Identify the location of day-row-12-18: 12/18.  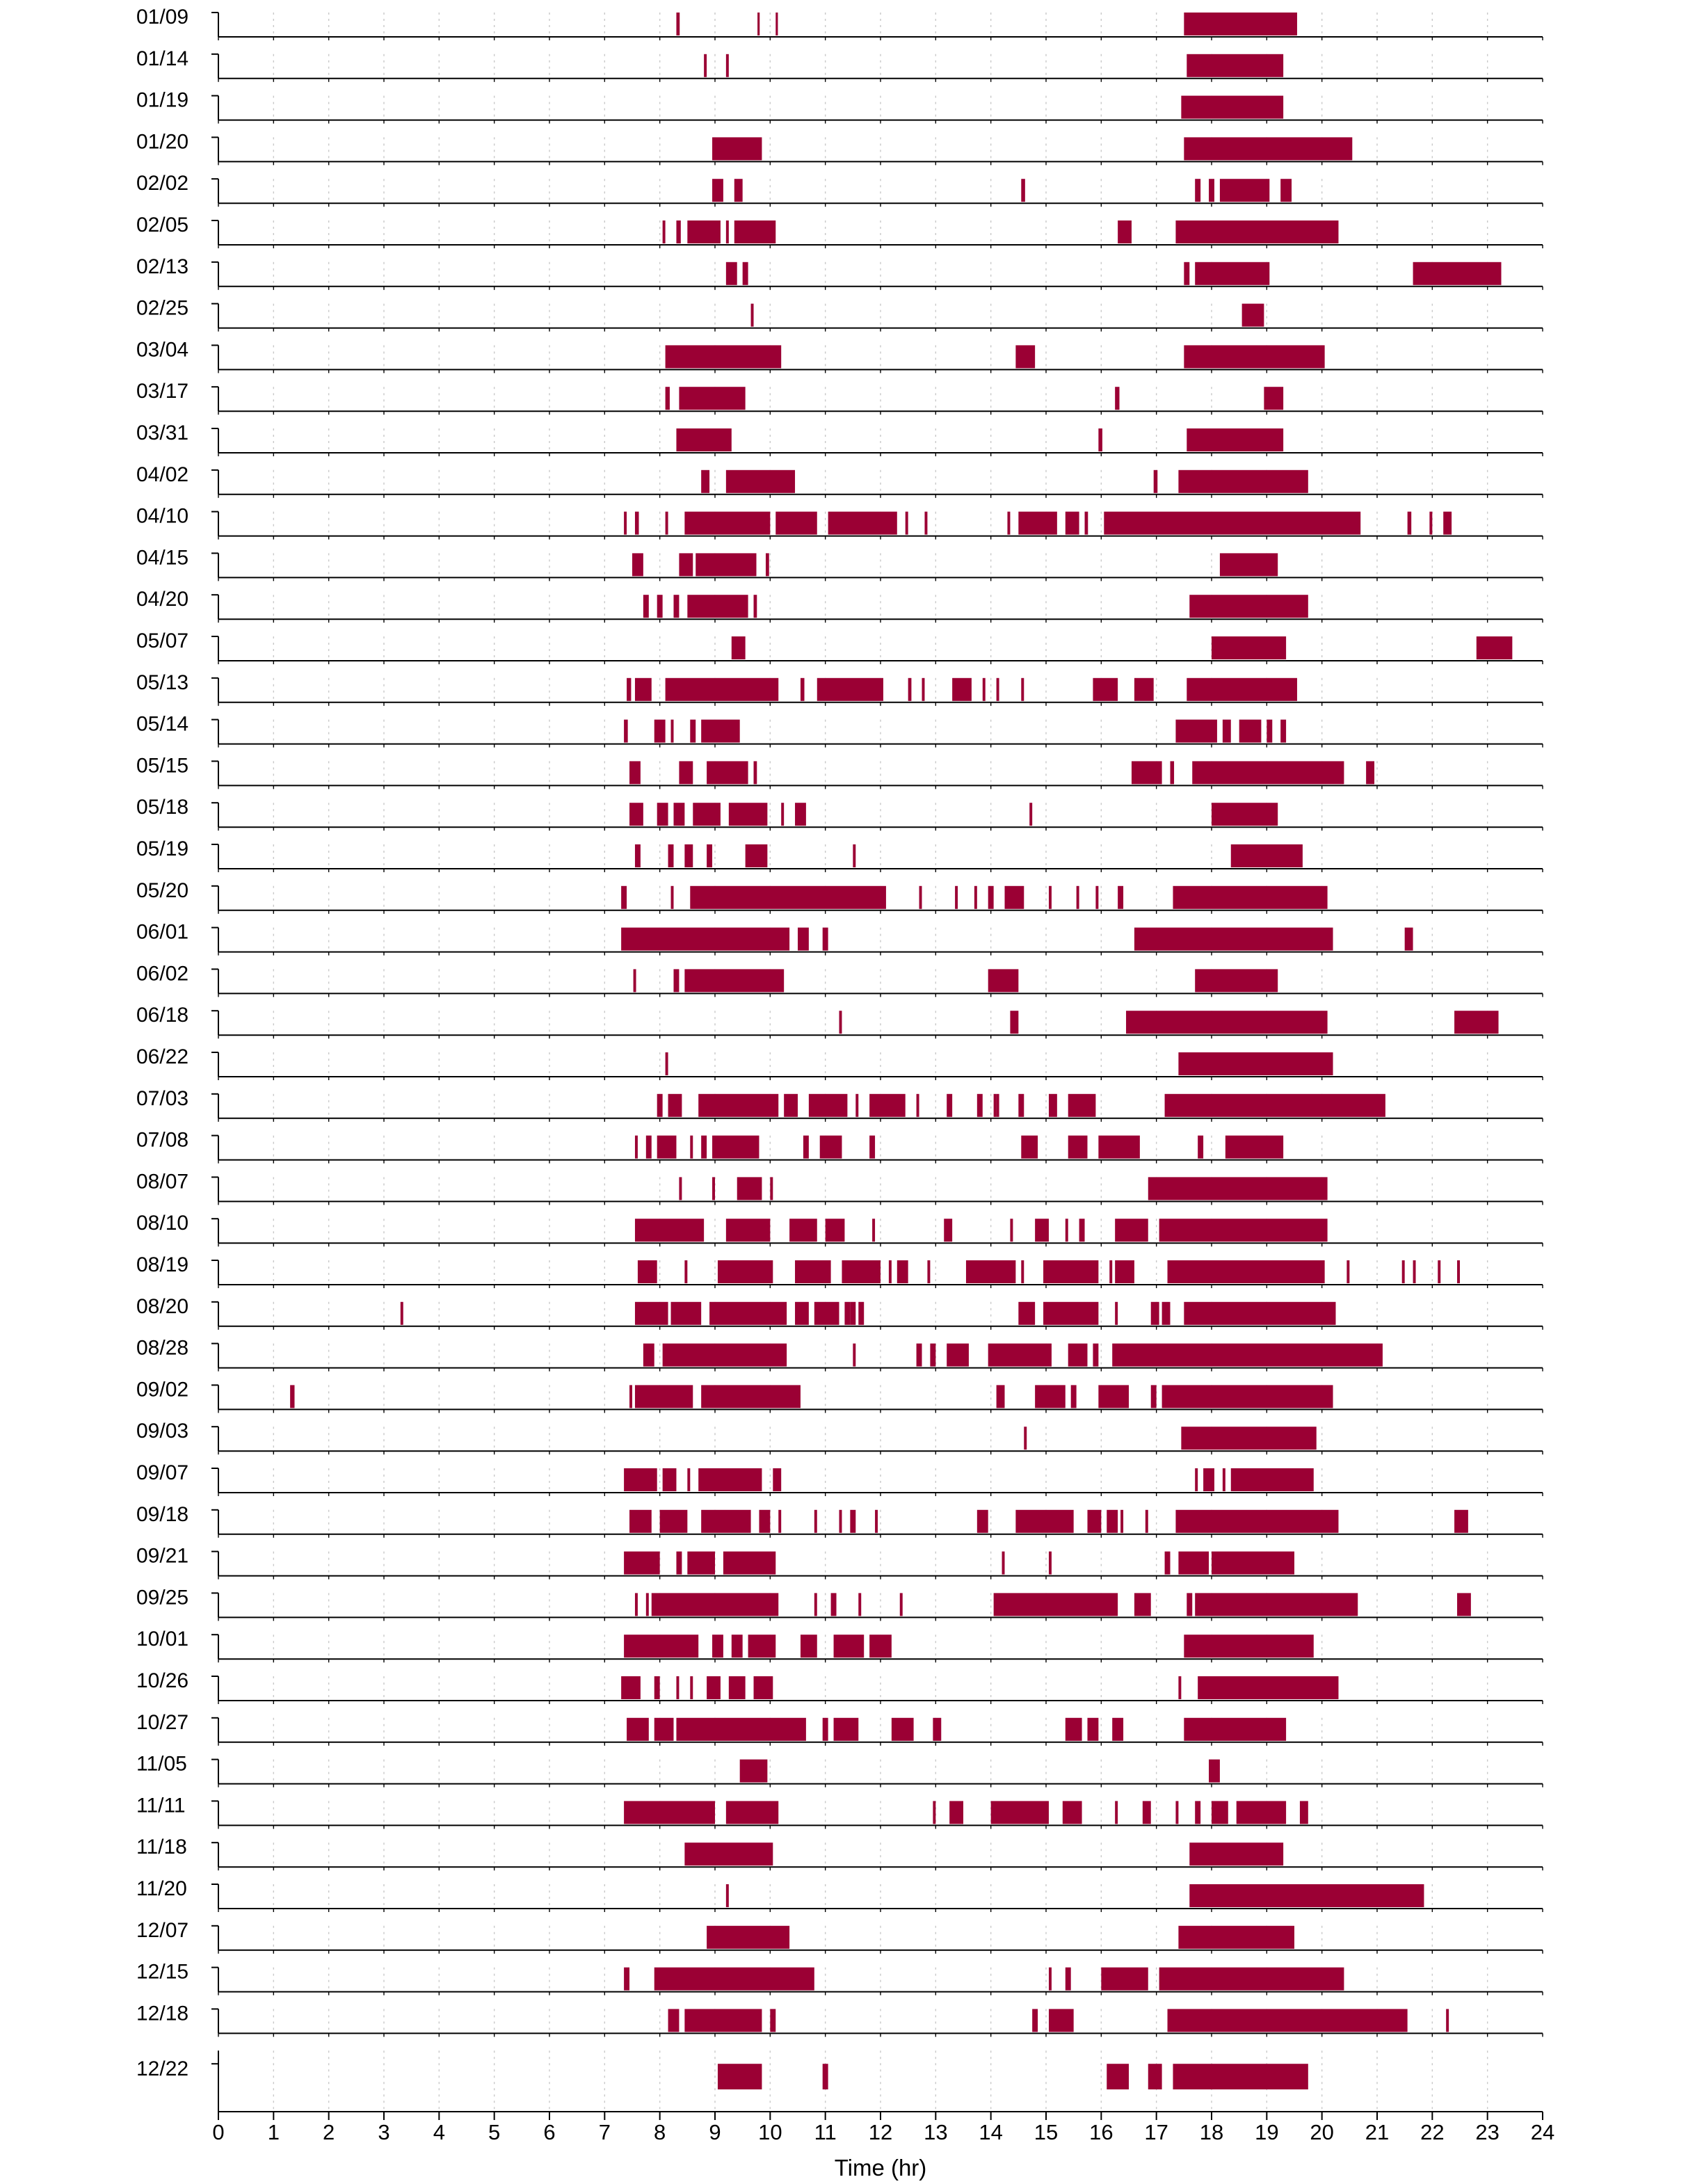
(839, 2019).